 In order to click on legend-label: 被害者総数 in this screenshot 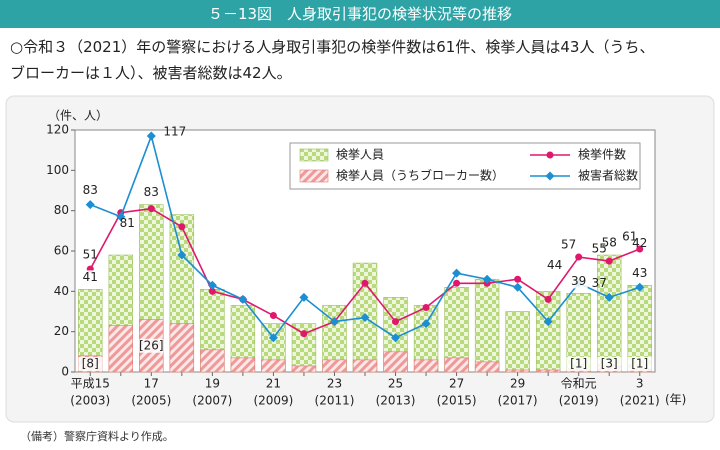, I will do `click(608, 175)`.